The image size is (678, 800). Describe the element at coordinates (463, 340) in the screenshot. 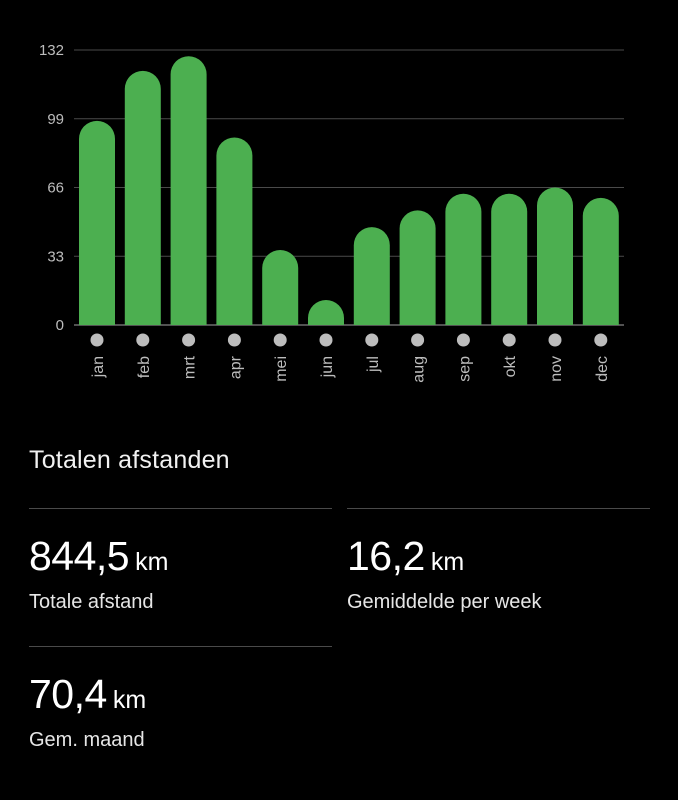

I see `month-marker-sep` at that location.